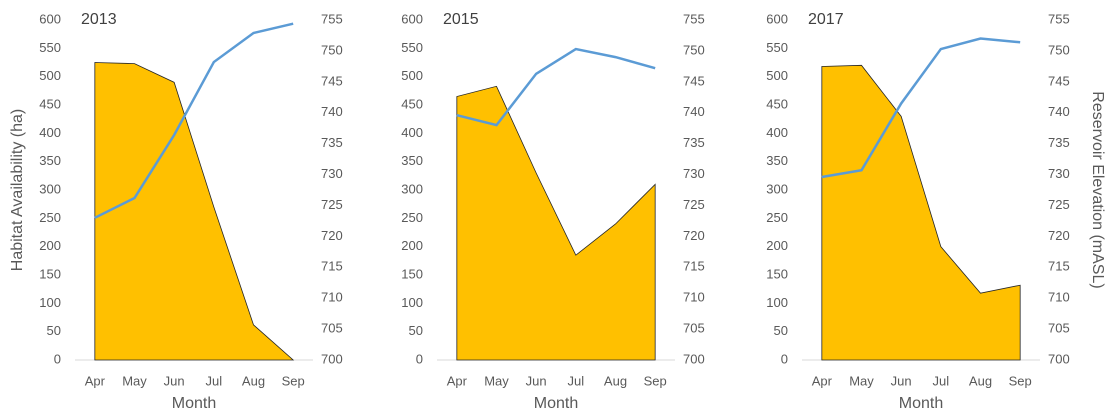  I want to click on panel-title: 2017, so click(826, 19).